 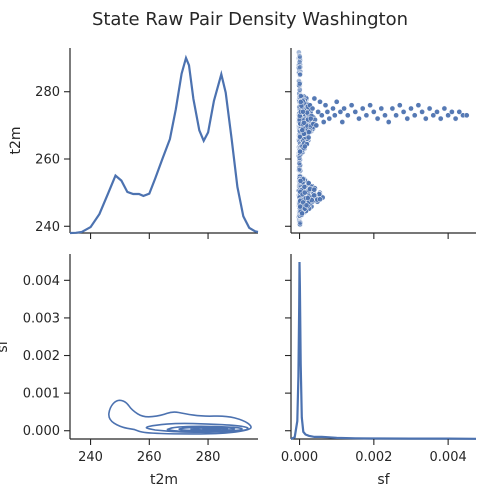 What do you see at coordinates (373, 457) in the screenshot?
I see `x-sf-tick-label: 0.002` at bounding box center [373, 457].